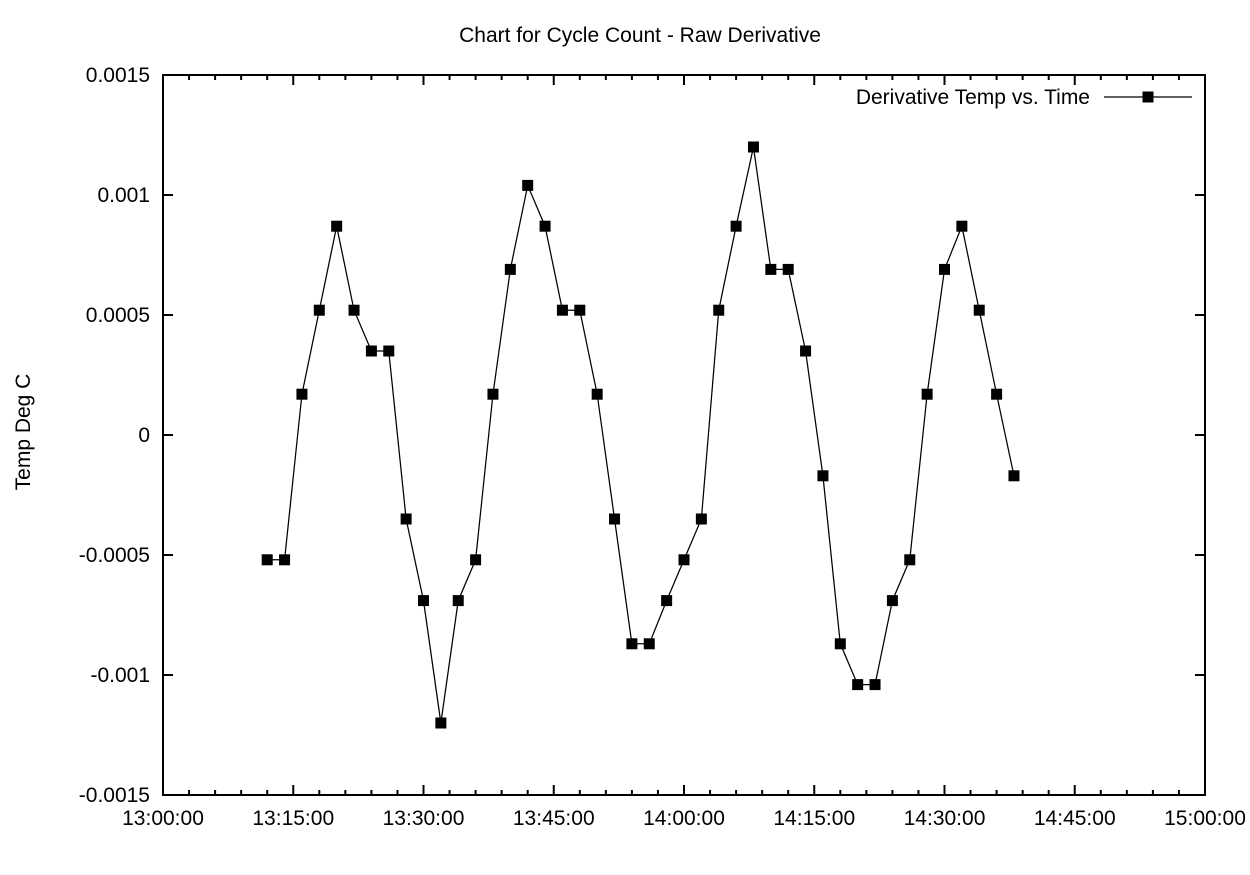  Describe the element at coordinates (163, 818) in the screenshot. I see `x-tick-label: 13:00:00` at that location.